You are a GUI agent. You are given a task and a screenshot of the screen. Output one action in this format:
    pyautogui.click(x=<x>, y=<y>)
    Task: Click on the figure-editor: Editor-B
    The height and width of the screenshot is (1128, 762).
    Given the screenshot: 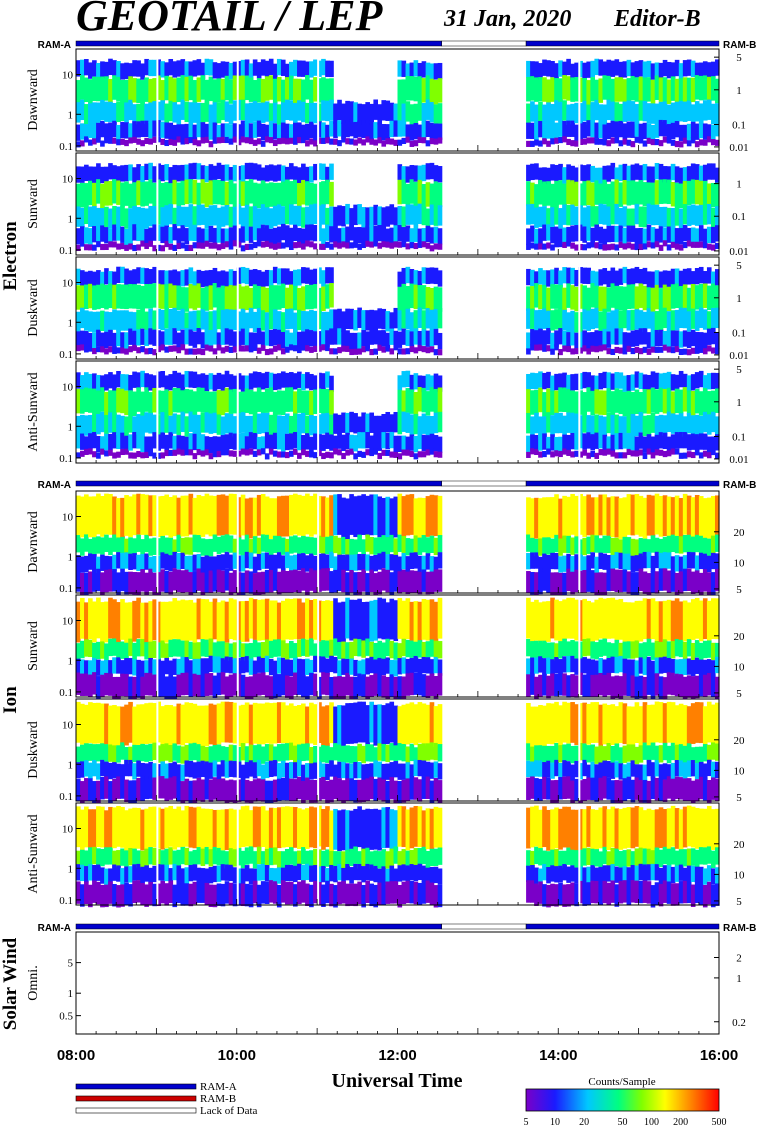 What is the action you would take?
    pyautogui.click(x=657, y=19)
    